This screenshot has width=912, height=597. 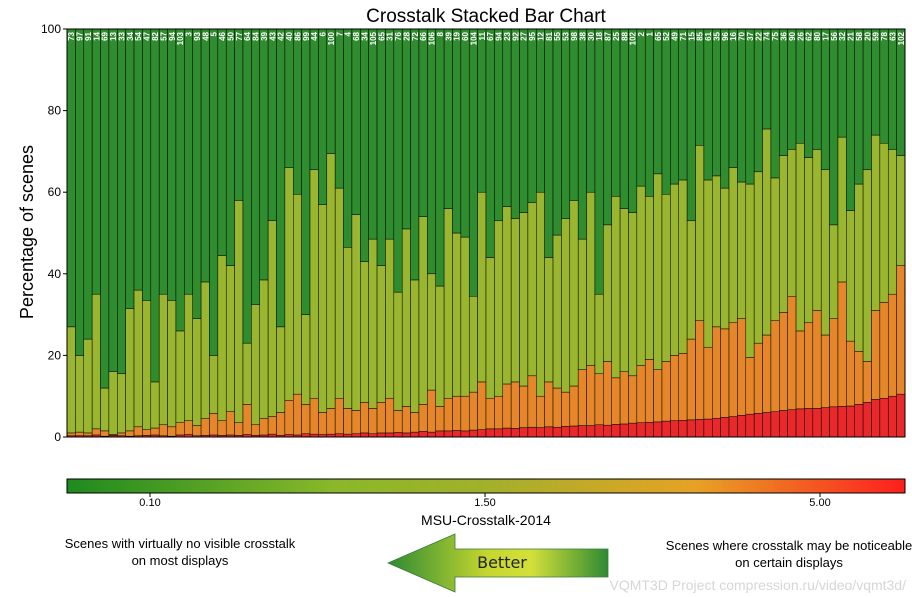 I want to click on category-label: 36, so click(x=783, y=35).